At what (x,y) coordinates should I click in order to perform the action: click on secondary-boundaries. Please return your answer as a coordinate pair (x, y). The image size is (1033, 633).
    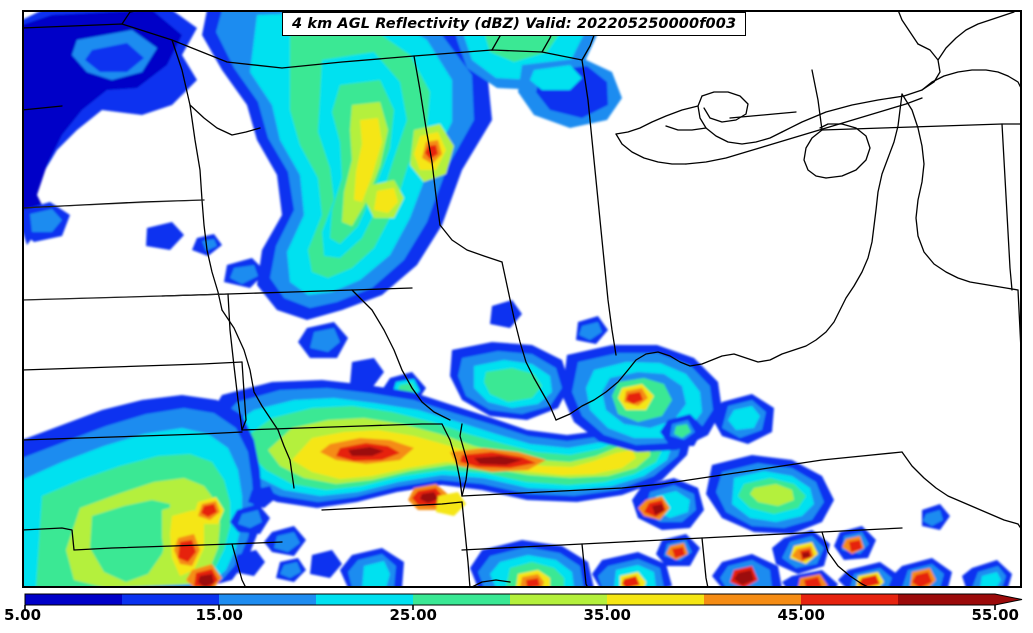
    Looking at the image, I should click on (125, 250).